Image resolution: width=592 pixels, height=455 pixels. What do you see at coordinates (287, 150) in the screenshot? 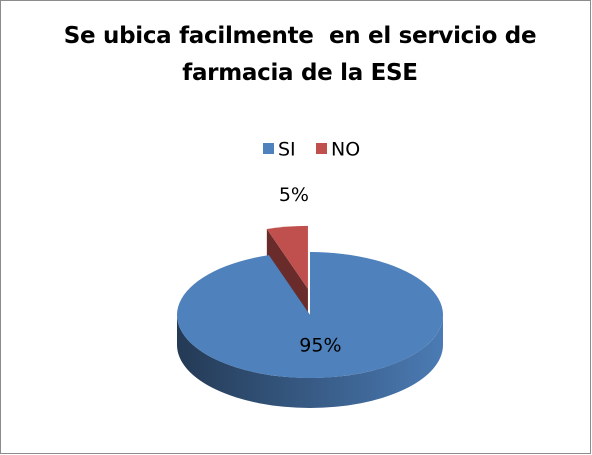
I see `legend-label: SI` at bounding box center [287, 150].